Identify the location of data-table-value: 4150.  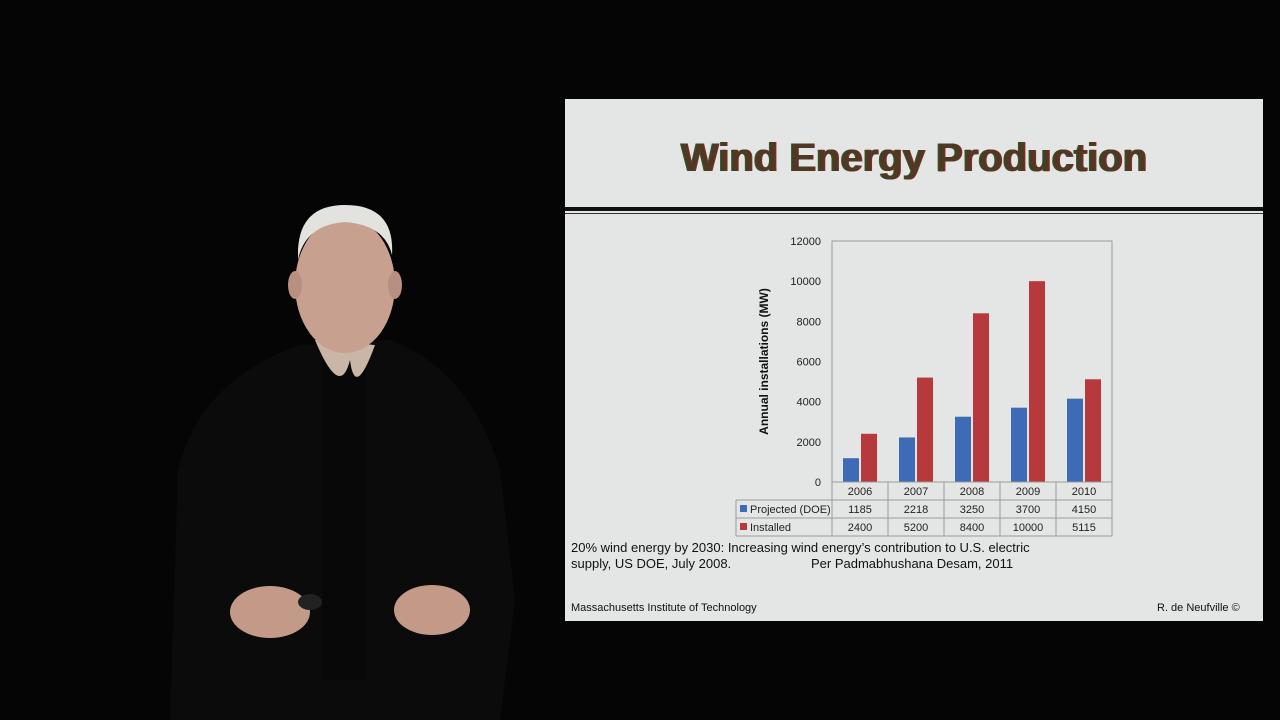
(1084, 510).